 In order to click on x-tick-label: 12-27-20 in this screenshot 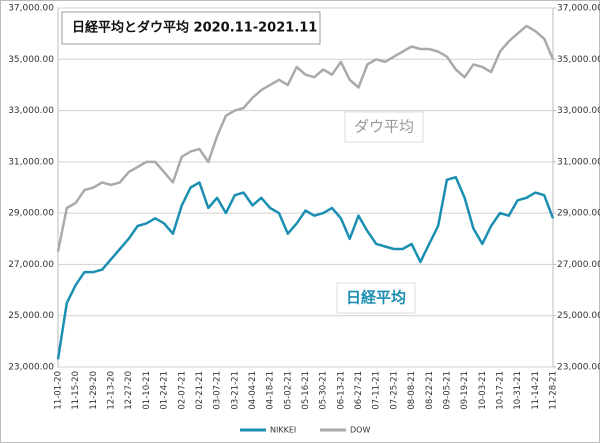, I will do `click(129, 390)`.